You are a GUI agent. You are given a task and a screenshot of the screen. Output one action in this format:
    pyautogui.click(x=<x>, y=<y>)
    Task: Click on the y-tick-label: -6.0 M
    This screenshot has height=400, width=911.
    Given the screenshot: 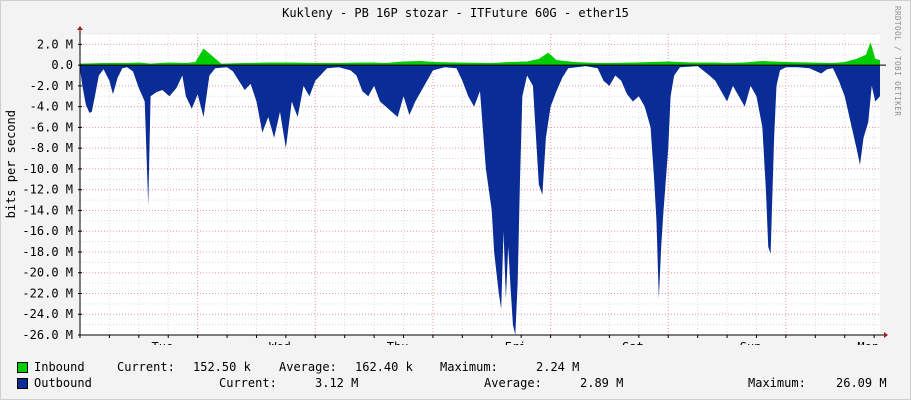 What is the action you would take?
    pyautogui.click(x=51, y=127)
    